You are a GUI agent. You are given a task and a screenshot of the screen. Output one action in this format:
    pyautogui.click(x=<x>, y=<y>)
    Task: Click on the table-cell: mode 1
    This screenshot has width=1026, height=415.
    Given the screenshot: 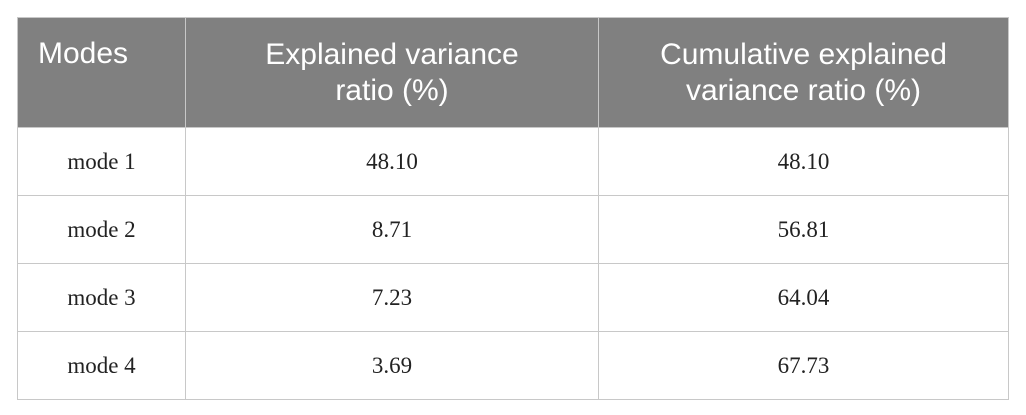 What is the action you would take?
    pyautogui.click(x=101, y=161)
    